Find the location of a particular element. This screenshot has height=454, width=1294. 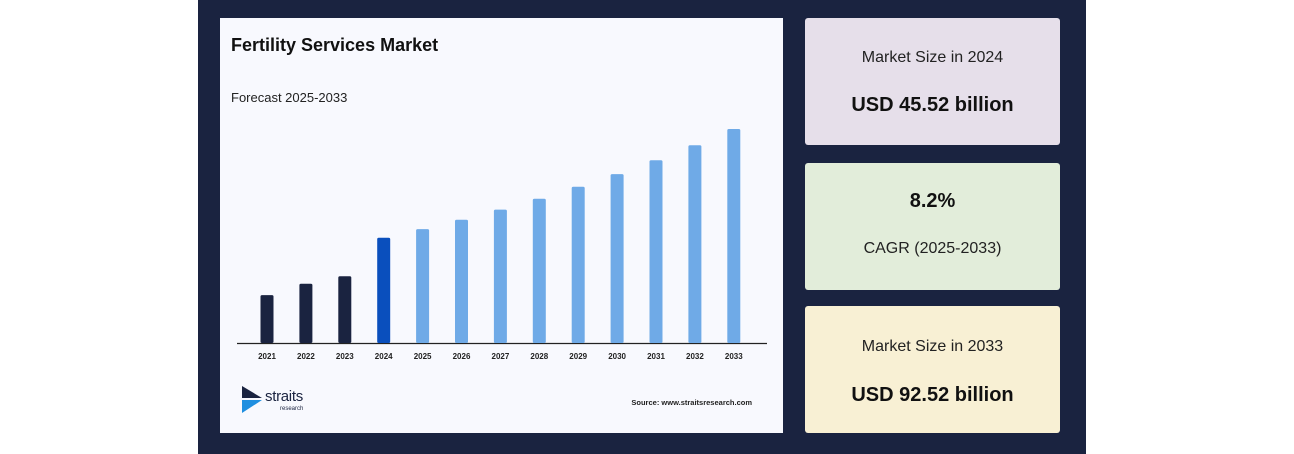

x-tick-label: 2023 is located at coordinates (345, 356).